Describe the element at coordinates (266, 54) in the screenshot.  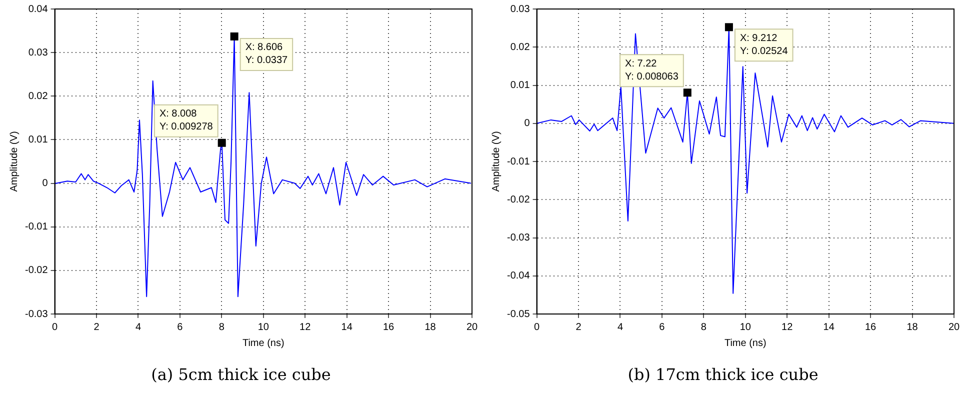
I see `annotation: X: 8.606 Y: 0.0337` at that location.